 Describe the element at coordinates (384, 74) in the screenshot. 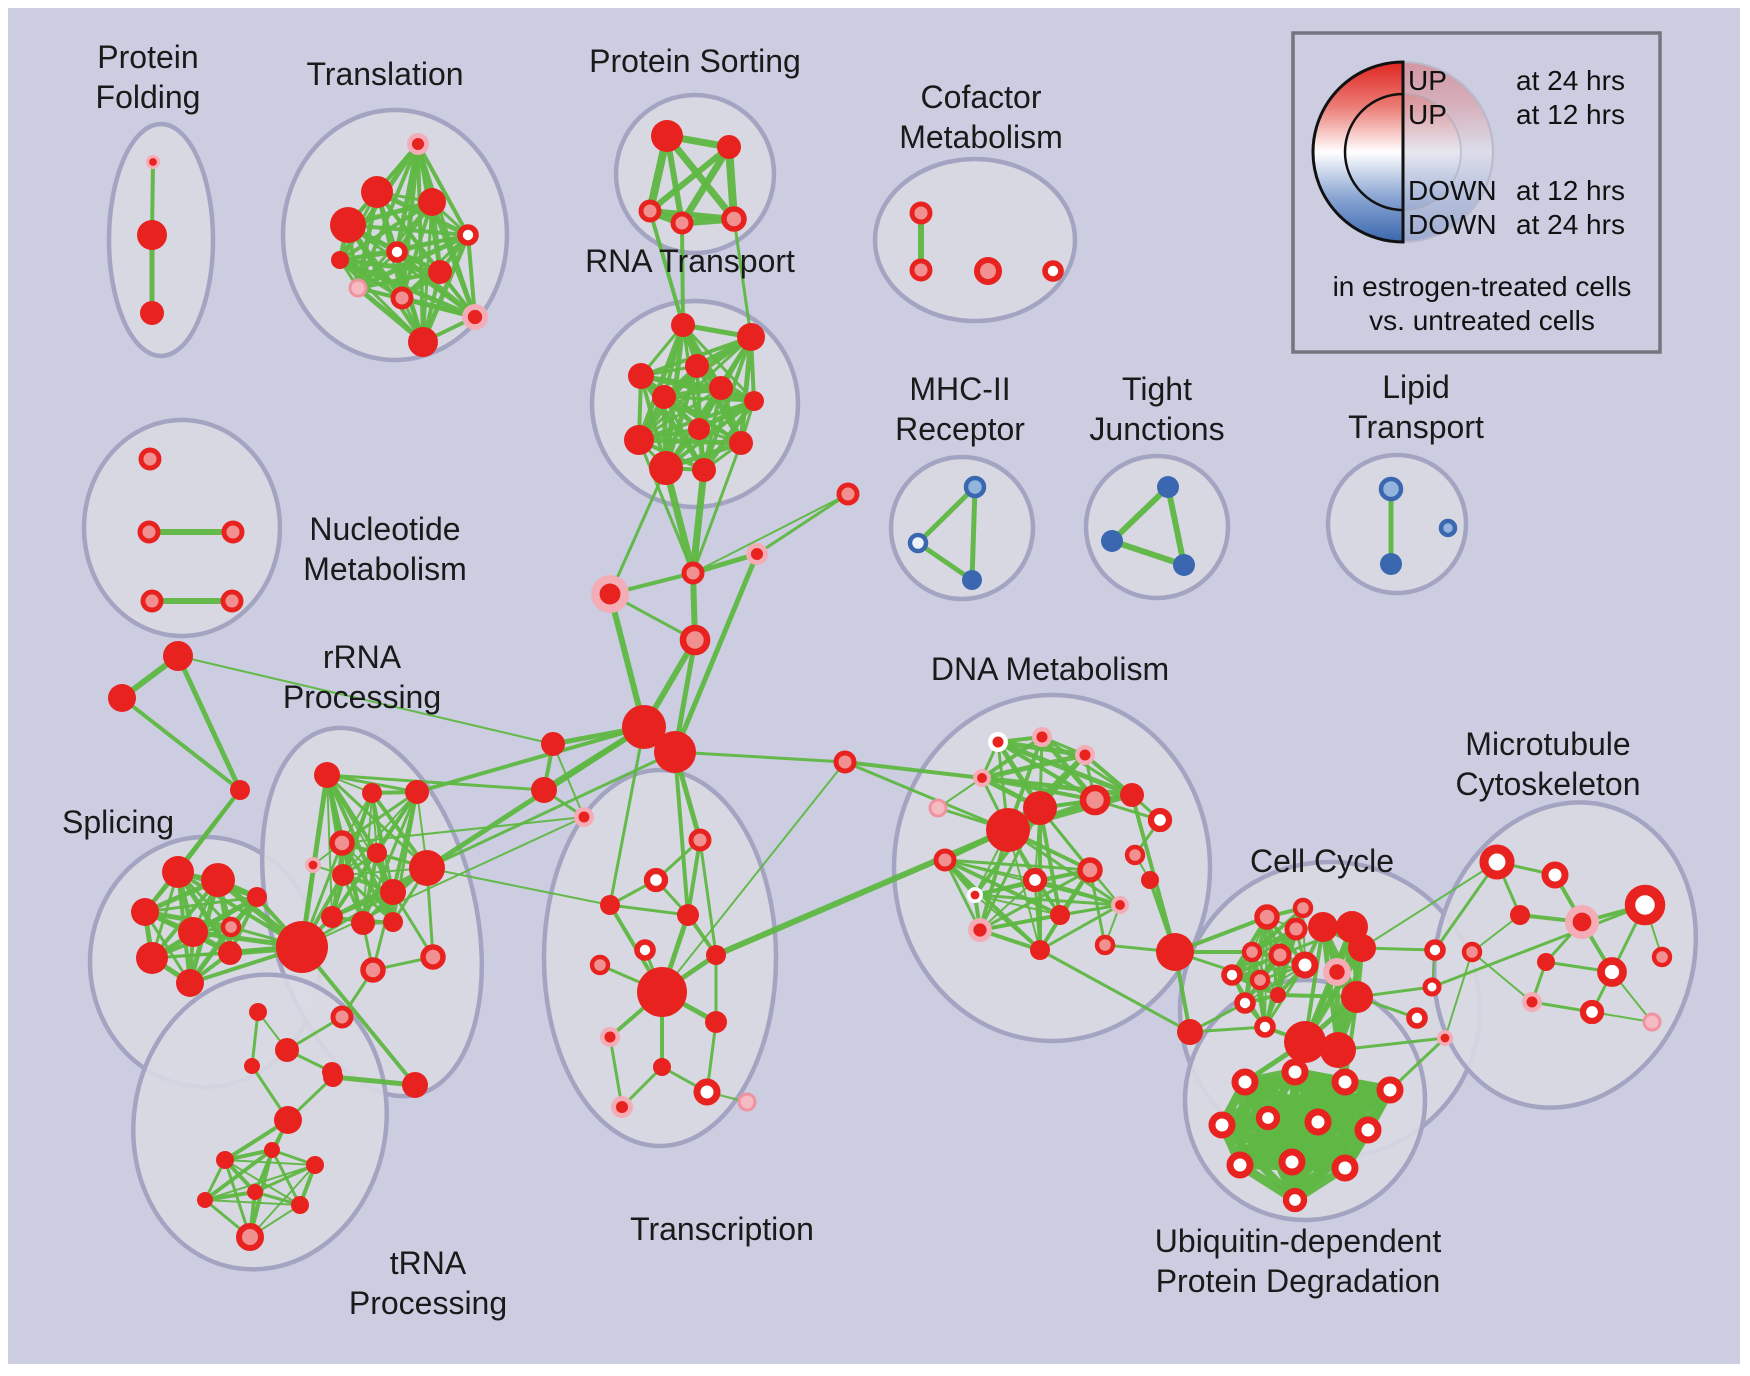

I see `cluster-label-translation: Translation` at that location.